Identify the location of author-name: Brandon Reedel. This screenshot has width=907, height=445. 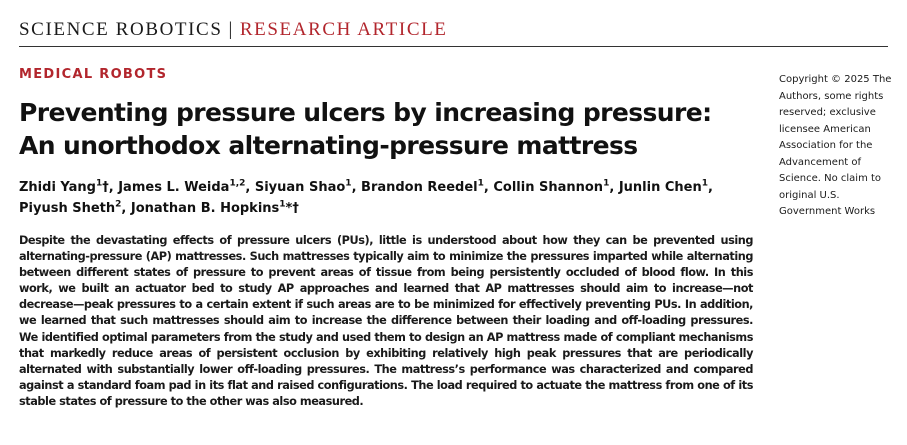
(419, 187).